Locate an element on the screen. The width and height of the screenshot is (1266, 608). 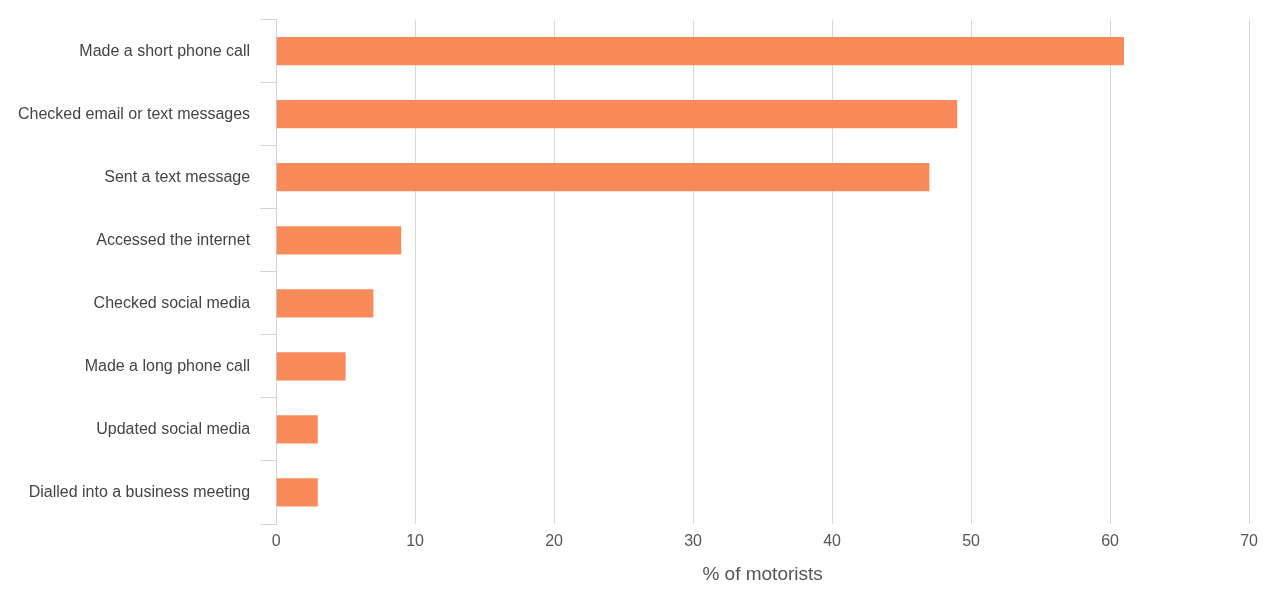
y-tick-label: Checked social media is located at coordinates (172, 302).